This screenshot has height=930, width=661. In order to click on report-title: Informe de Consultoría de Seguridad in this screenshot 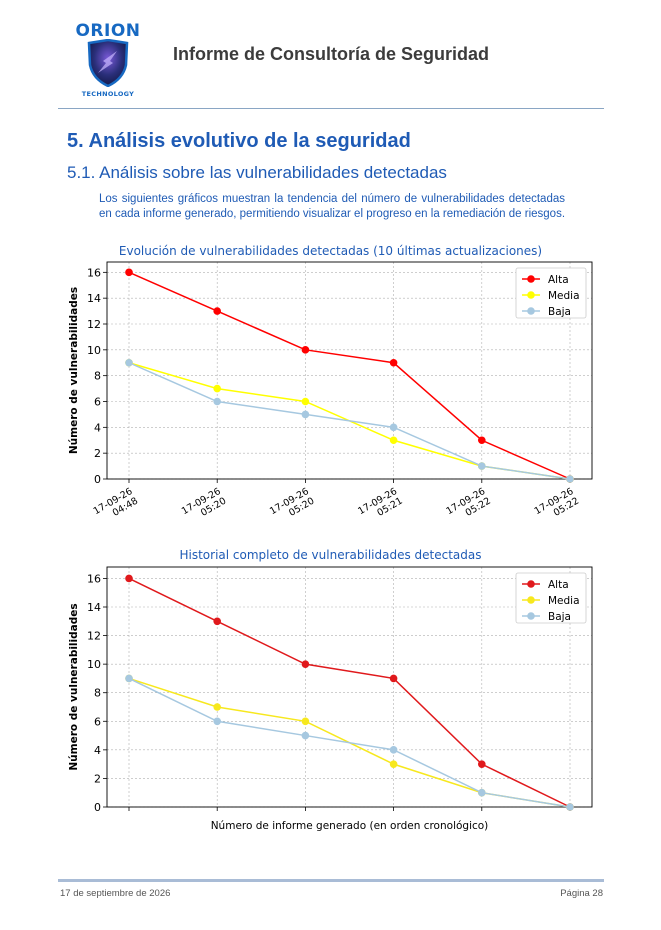, I will do `click(331, 54)`.